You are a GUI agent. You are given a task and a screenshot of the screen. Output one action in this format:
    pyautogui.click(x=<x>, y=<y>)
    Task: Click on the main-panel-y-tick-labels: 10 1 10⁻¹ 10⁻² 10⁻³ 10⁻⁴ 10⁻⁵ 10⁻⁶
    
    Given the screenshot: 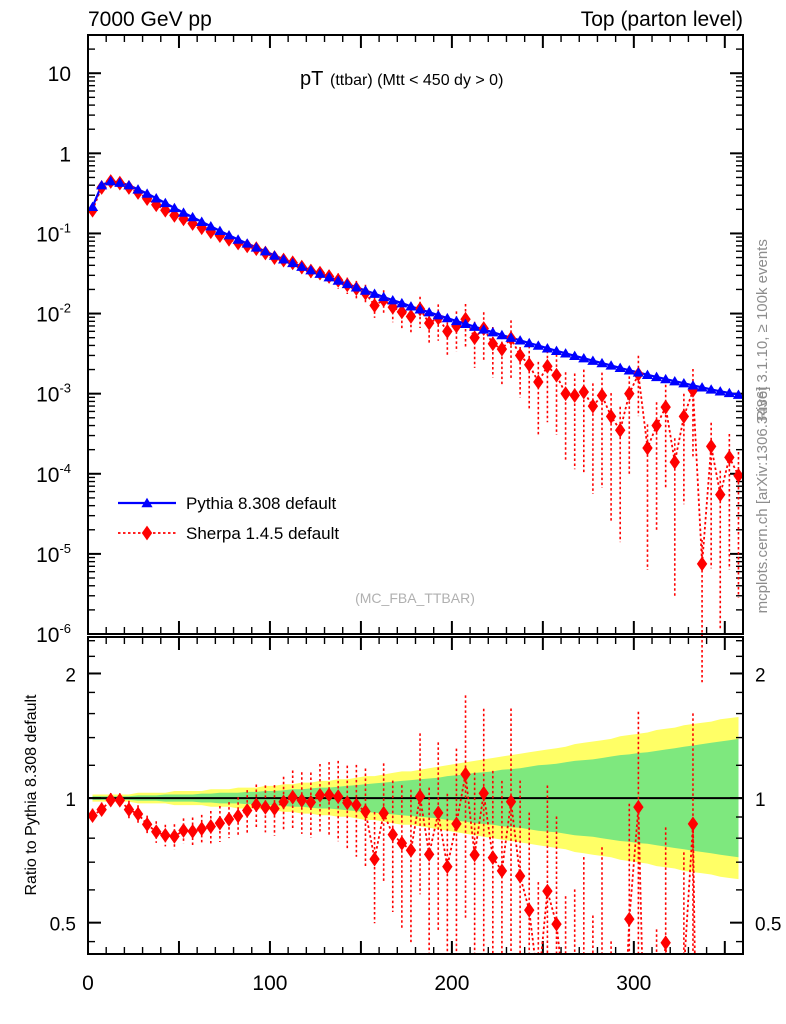 What is the action you would take?
    pyautogui.click(x=53, y=355)
    